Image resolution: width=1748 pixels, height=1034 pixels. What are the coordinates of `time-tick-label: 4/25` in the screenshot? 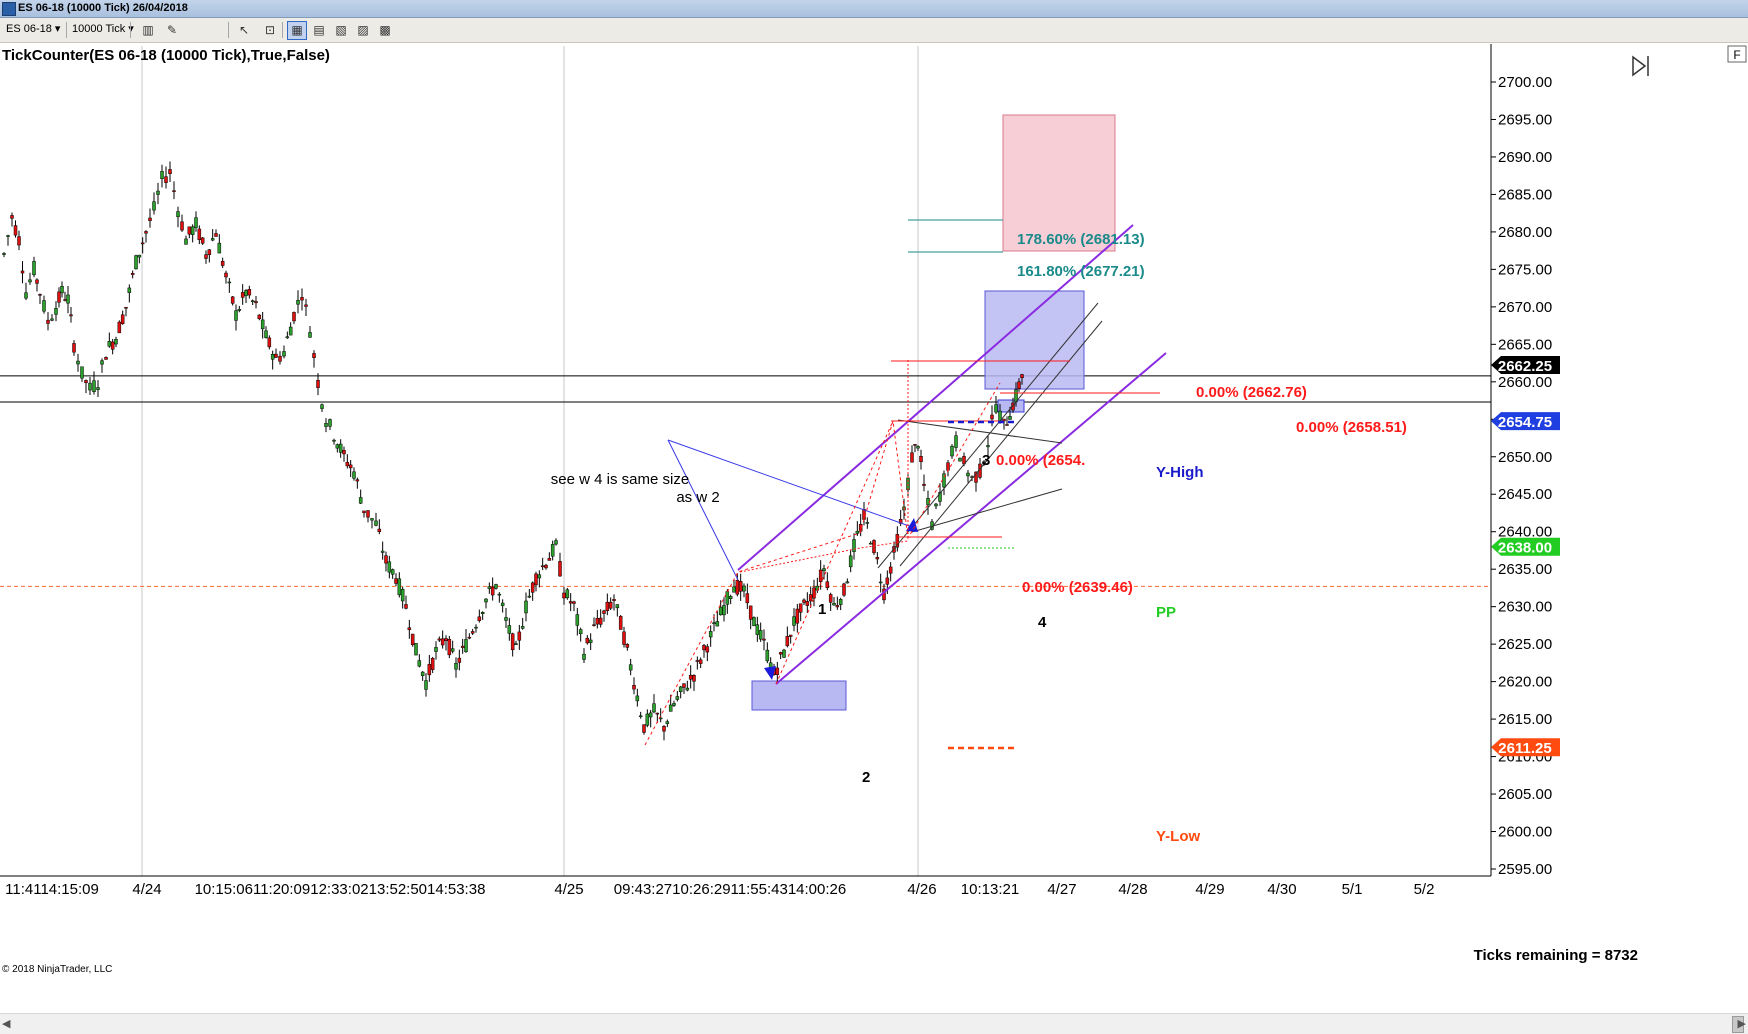 It's located at (568, 889).